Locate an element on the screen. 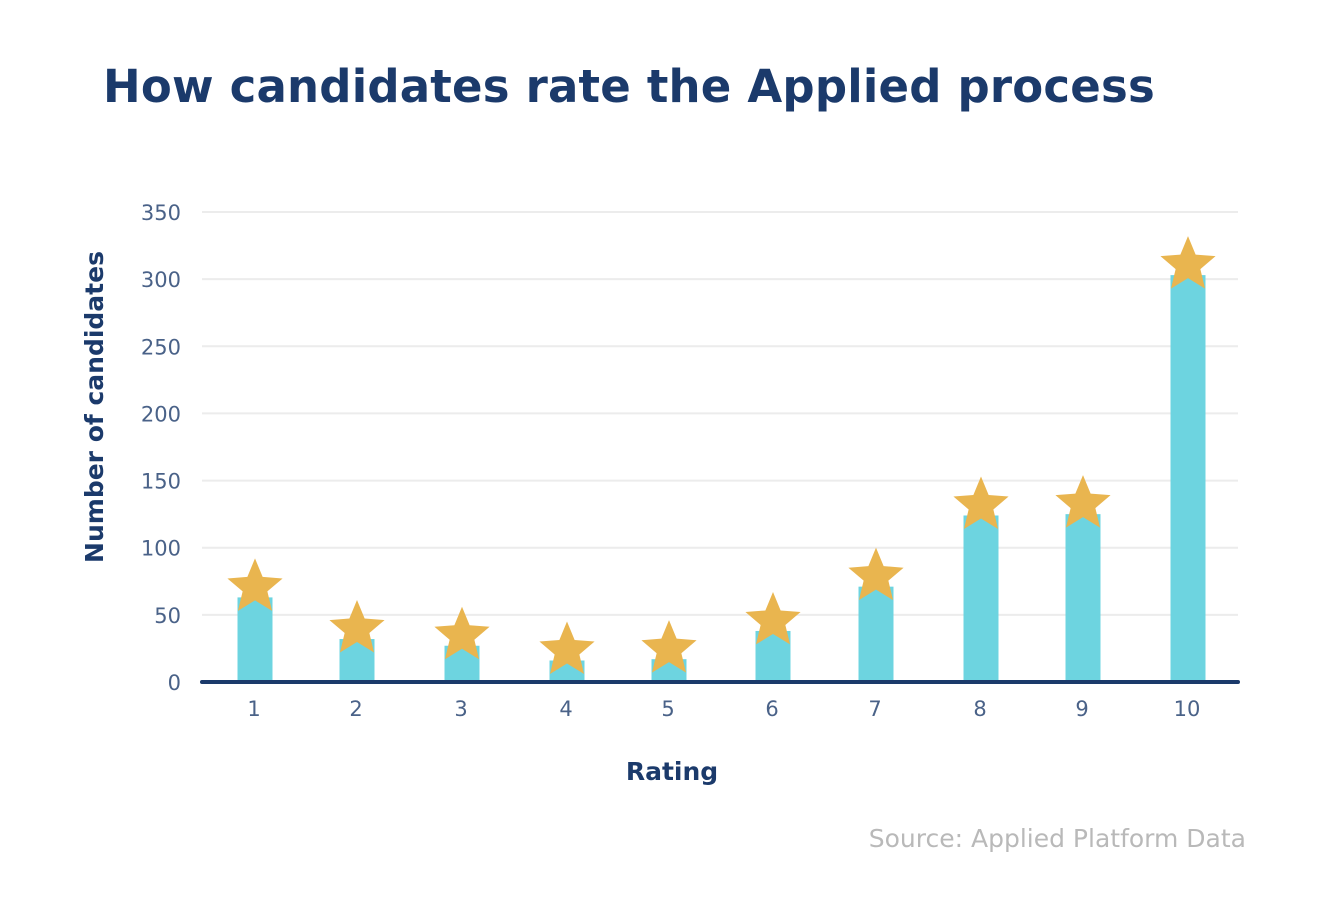 This screenshot has height=904, width=1320. x-tick-label: 10 is located at coordinates (1187, 709).